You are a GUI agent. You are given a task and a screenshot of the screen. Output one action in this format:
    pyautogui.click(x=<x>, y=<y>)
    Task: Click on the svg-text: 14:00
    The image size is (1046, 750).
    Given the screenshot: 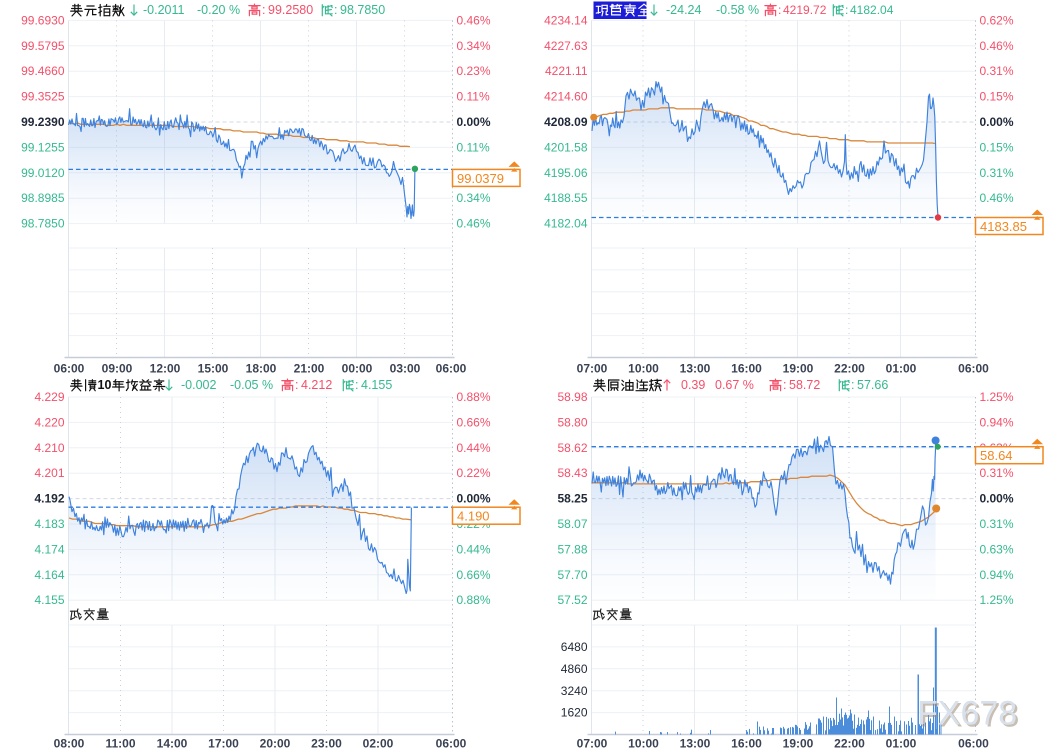 What is the action you would take?
    pyautogui.click(x=172, y=743)
    